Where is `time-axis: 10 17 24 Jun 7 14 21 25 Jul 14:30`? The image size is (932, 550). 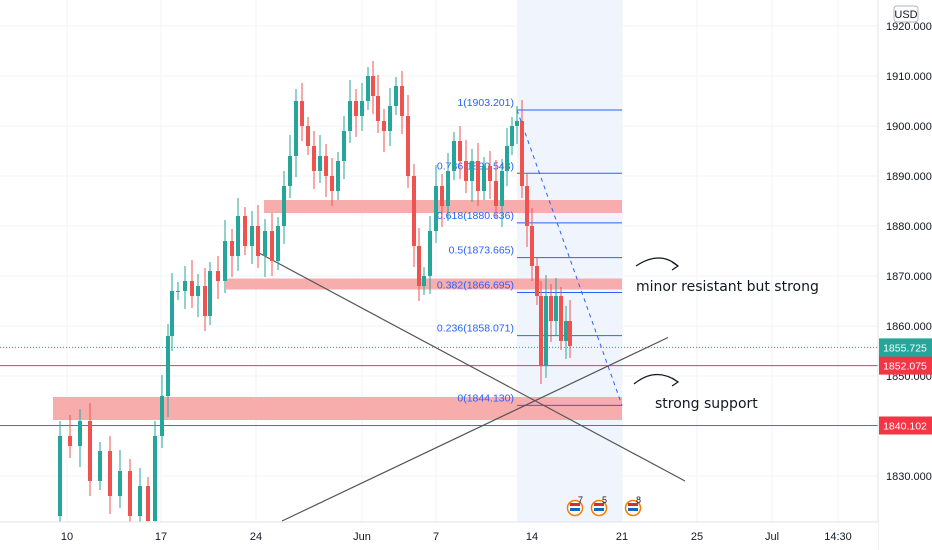
time-axis: 10 17 24 Jun 7 14 21 25 Jul 14:30 is located at coordinates (439, 535).